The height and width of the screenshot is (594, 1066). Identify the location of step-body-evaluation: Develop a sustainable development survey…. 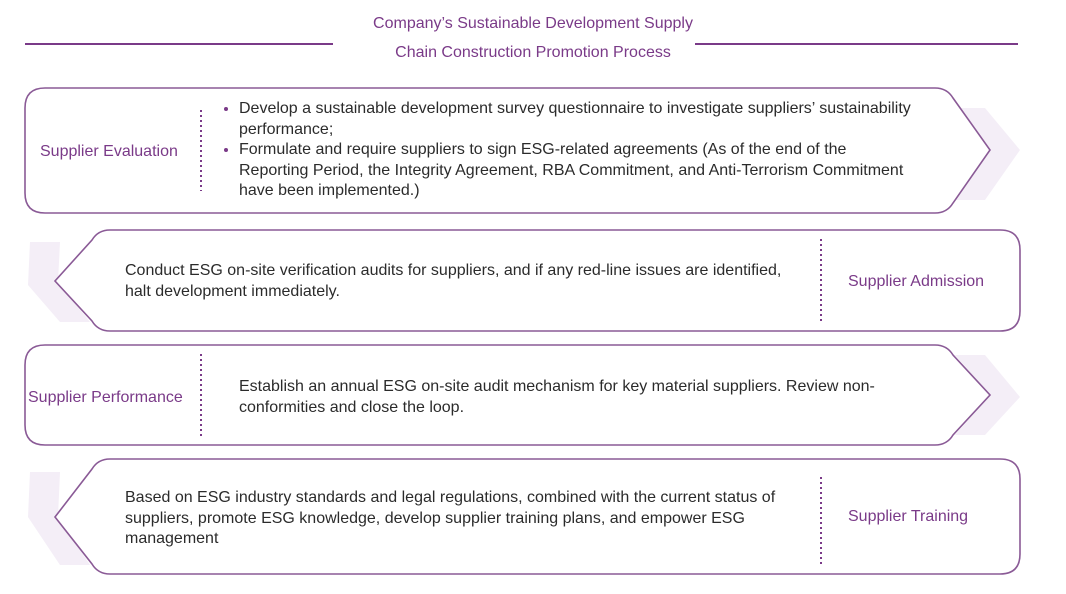
(567, 150).